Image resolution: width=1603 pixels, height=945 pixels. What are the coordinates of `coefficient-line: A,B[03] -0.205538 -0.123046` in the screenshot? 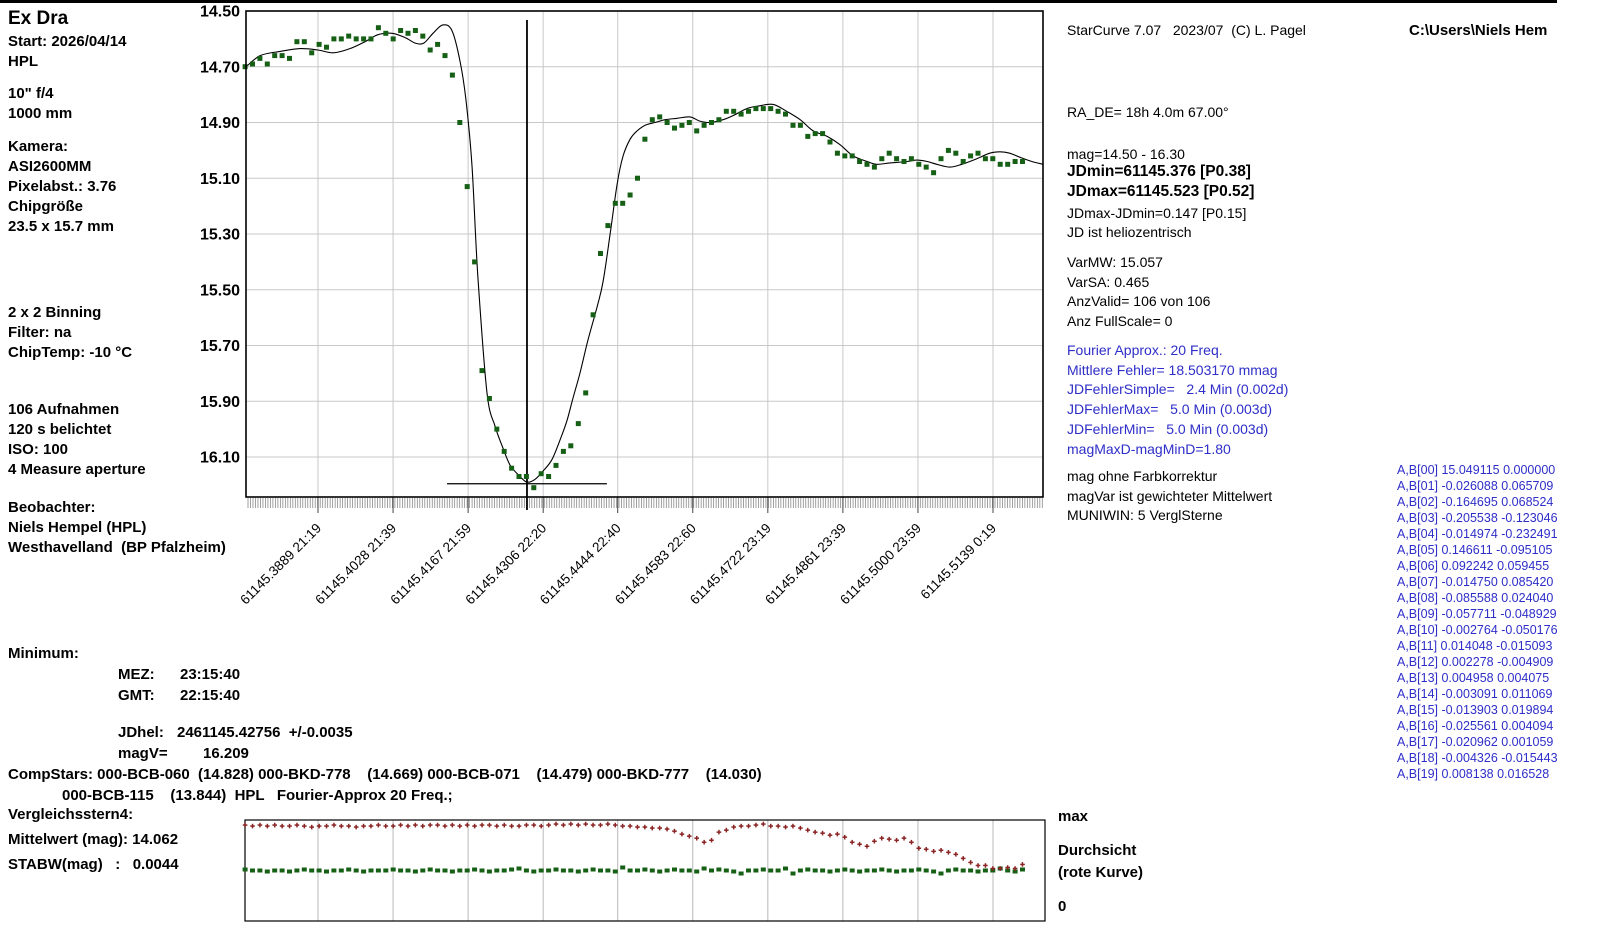 It's located at (1477, 518).